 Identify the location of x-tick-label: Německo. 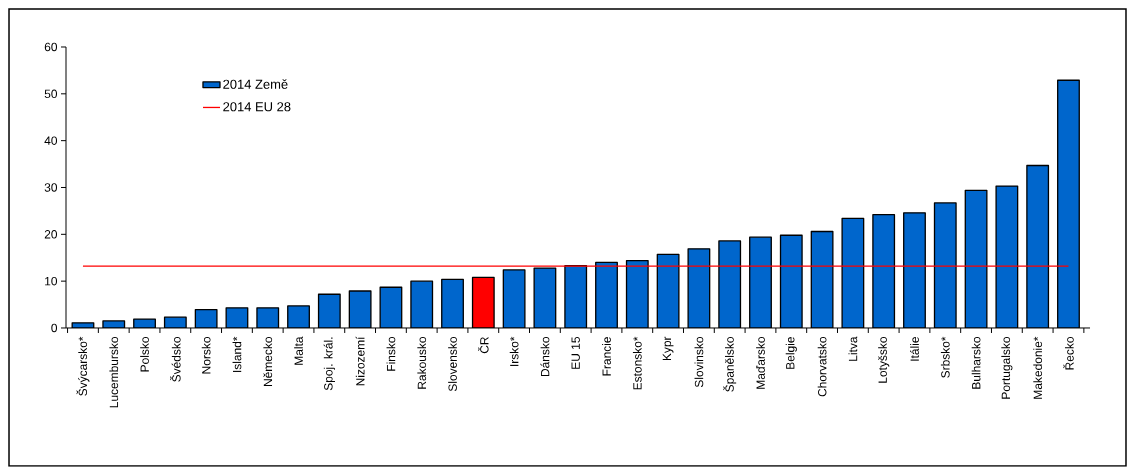
(268, 362).